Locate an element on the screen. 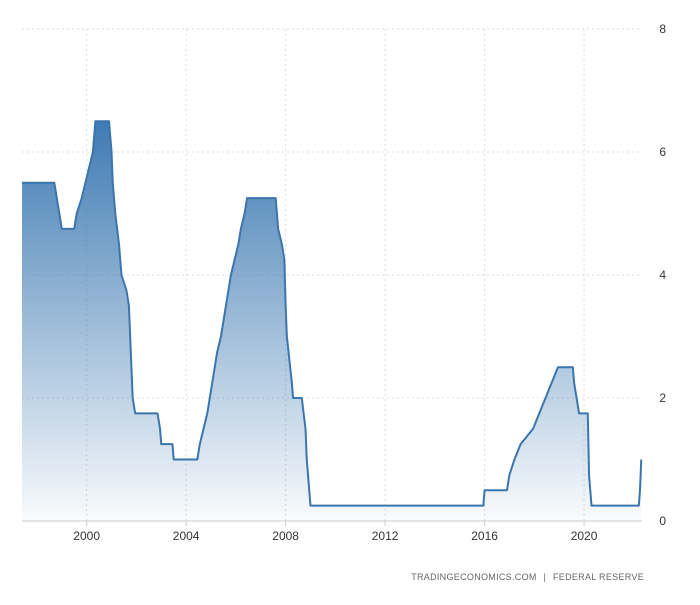  x-tick-label: 2020 is located at coordinates (584, 536).